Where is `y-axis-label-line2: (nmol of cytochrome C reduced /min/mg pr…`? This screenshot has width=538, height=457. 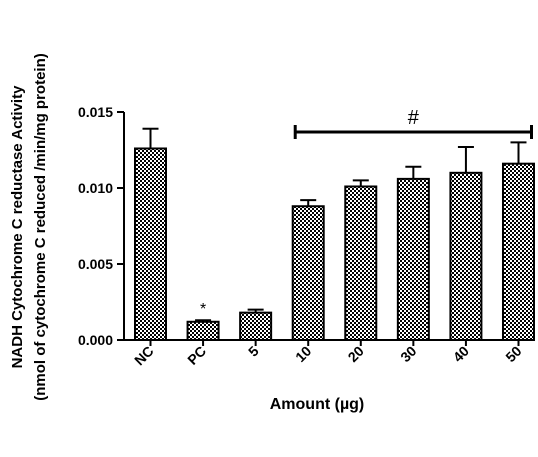
y-axis-label-line2: (nmol of cytochrome C reduced /min/mg pr… is located at coordinates (40, 227).